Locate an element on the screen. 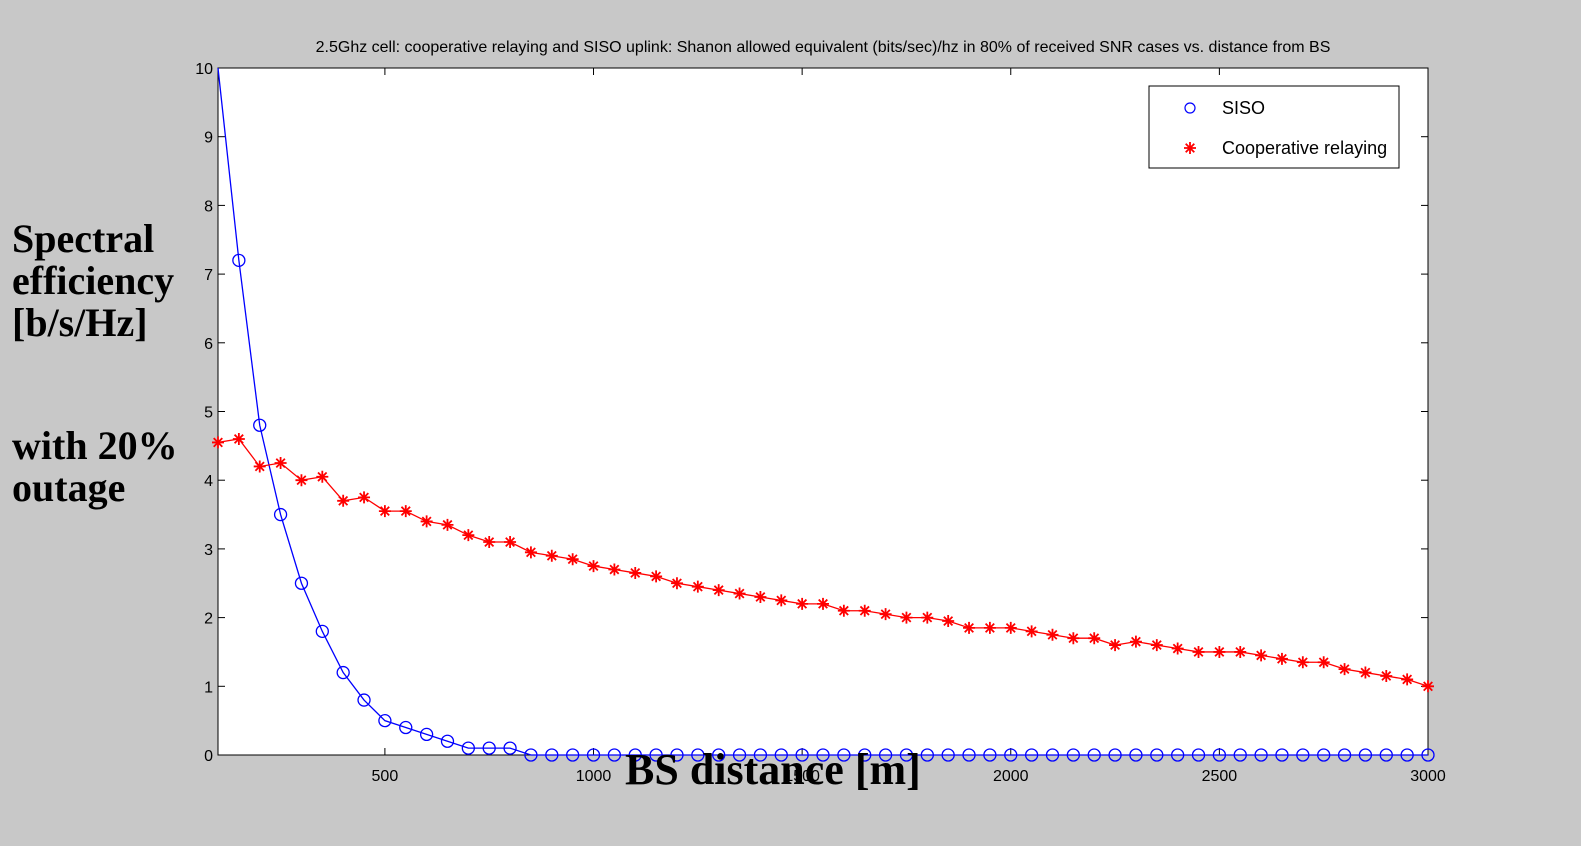  legend: SISO Cooperative relaying is located at coordinates (1274, 127).